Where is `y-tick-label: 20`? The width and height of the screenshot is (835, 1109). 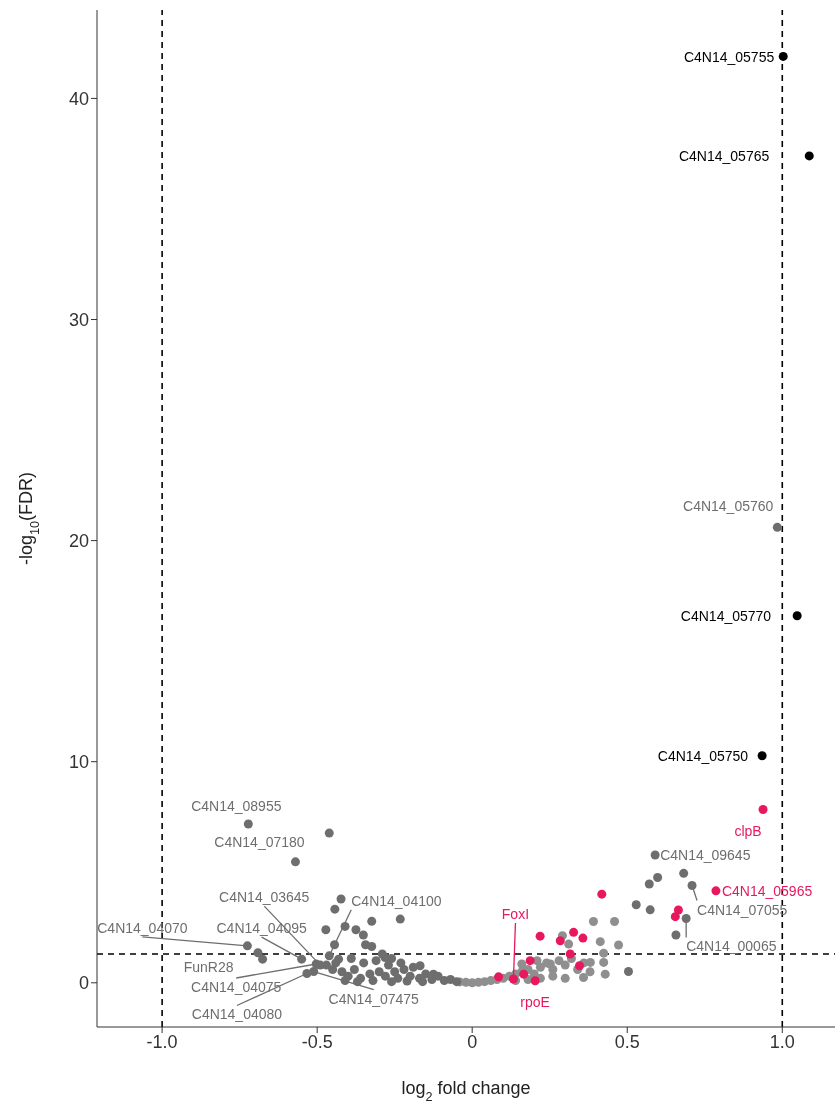 y-tick-label: 20 is located at coordinates (78, 541).